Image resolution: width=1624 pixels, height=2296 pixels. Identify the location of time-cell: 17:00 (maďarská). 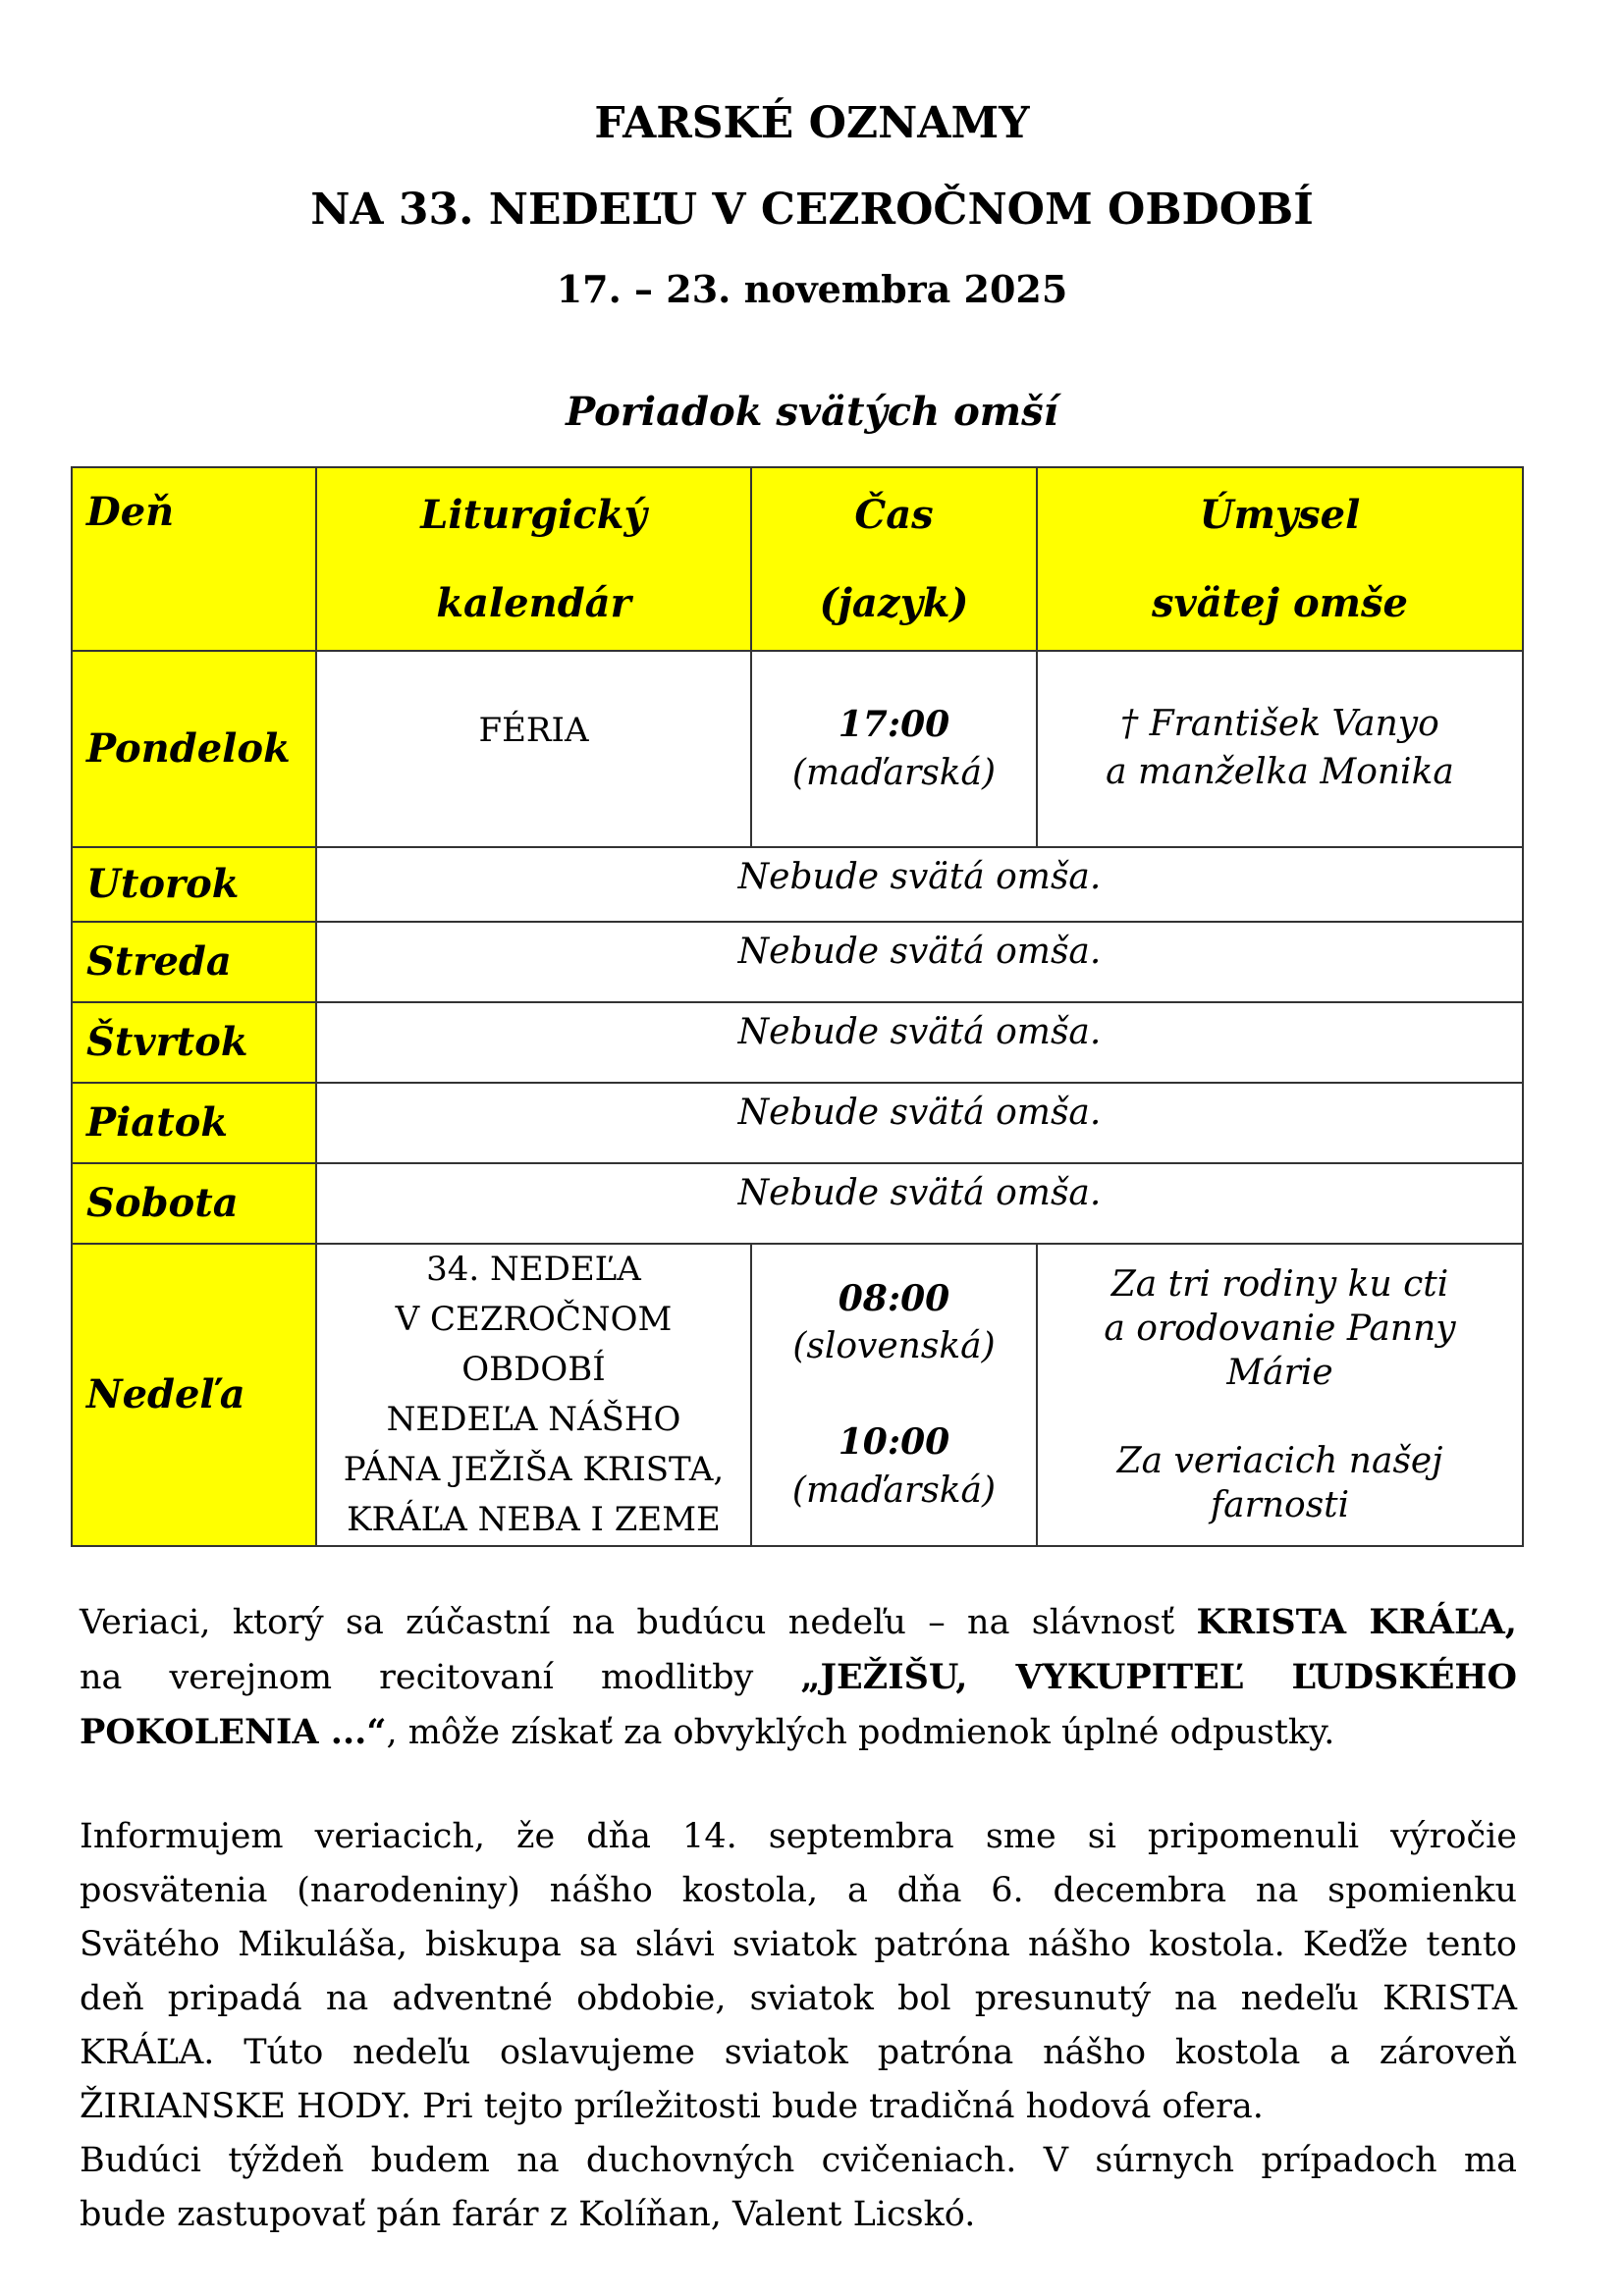
(894, 749).